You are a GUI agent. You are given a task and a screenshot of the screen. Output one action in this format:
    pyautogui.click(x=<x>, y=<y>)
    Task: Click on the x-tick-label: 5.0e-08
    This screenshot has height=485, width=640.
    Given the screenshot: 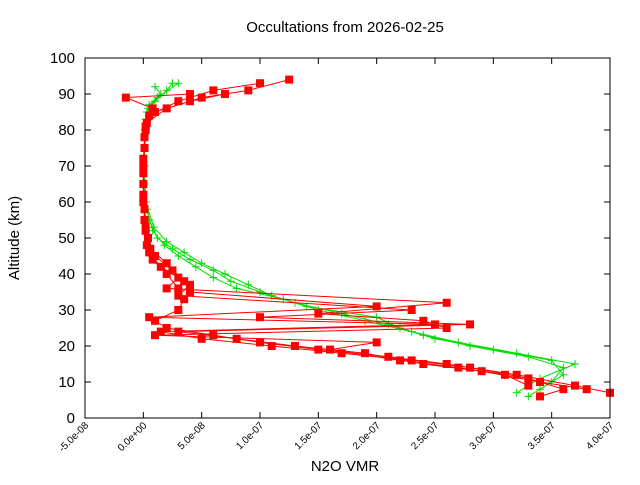 What is the action you would take?
    pyautogui.click(x=192, y=436)
    